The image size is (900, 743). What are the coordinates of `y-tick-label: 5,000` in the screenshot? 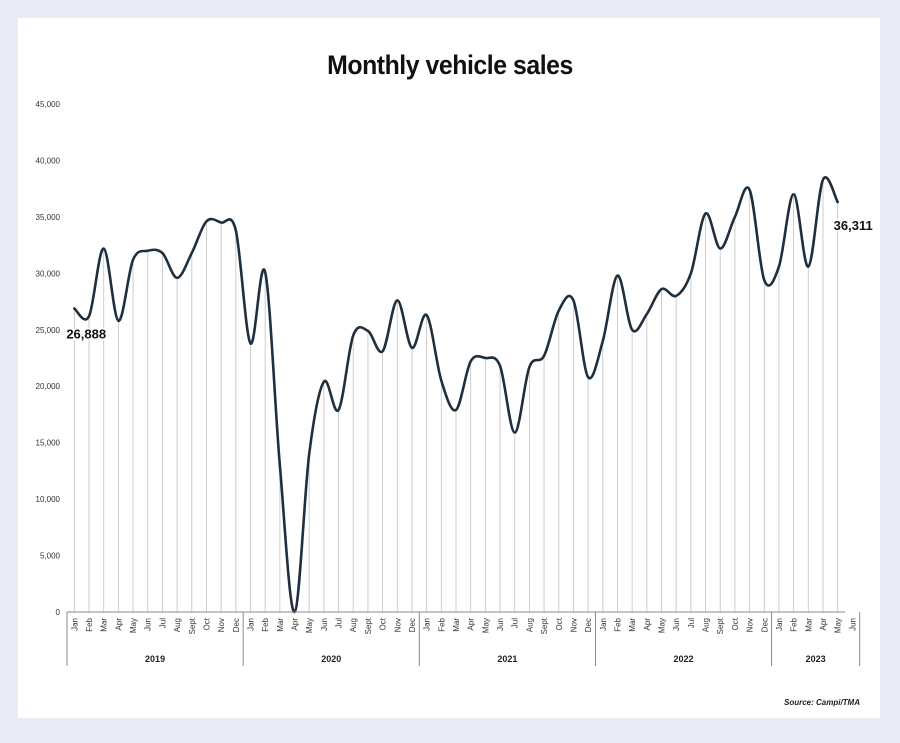 It's located at (50, 556).